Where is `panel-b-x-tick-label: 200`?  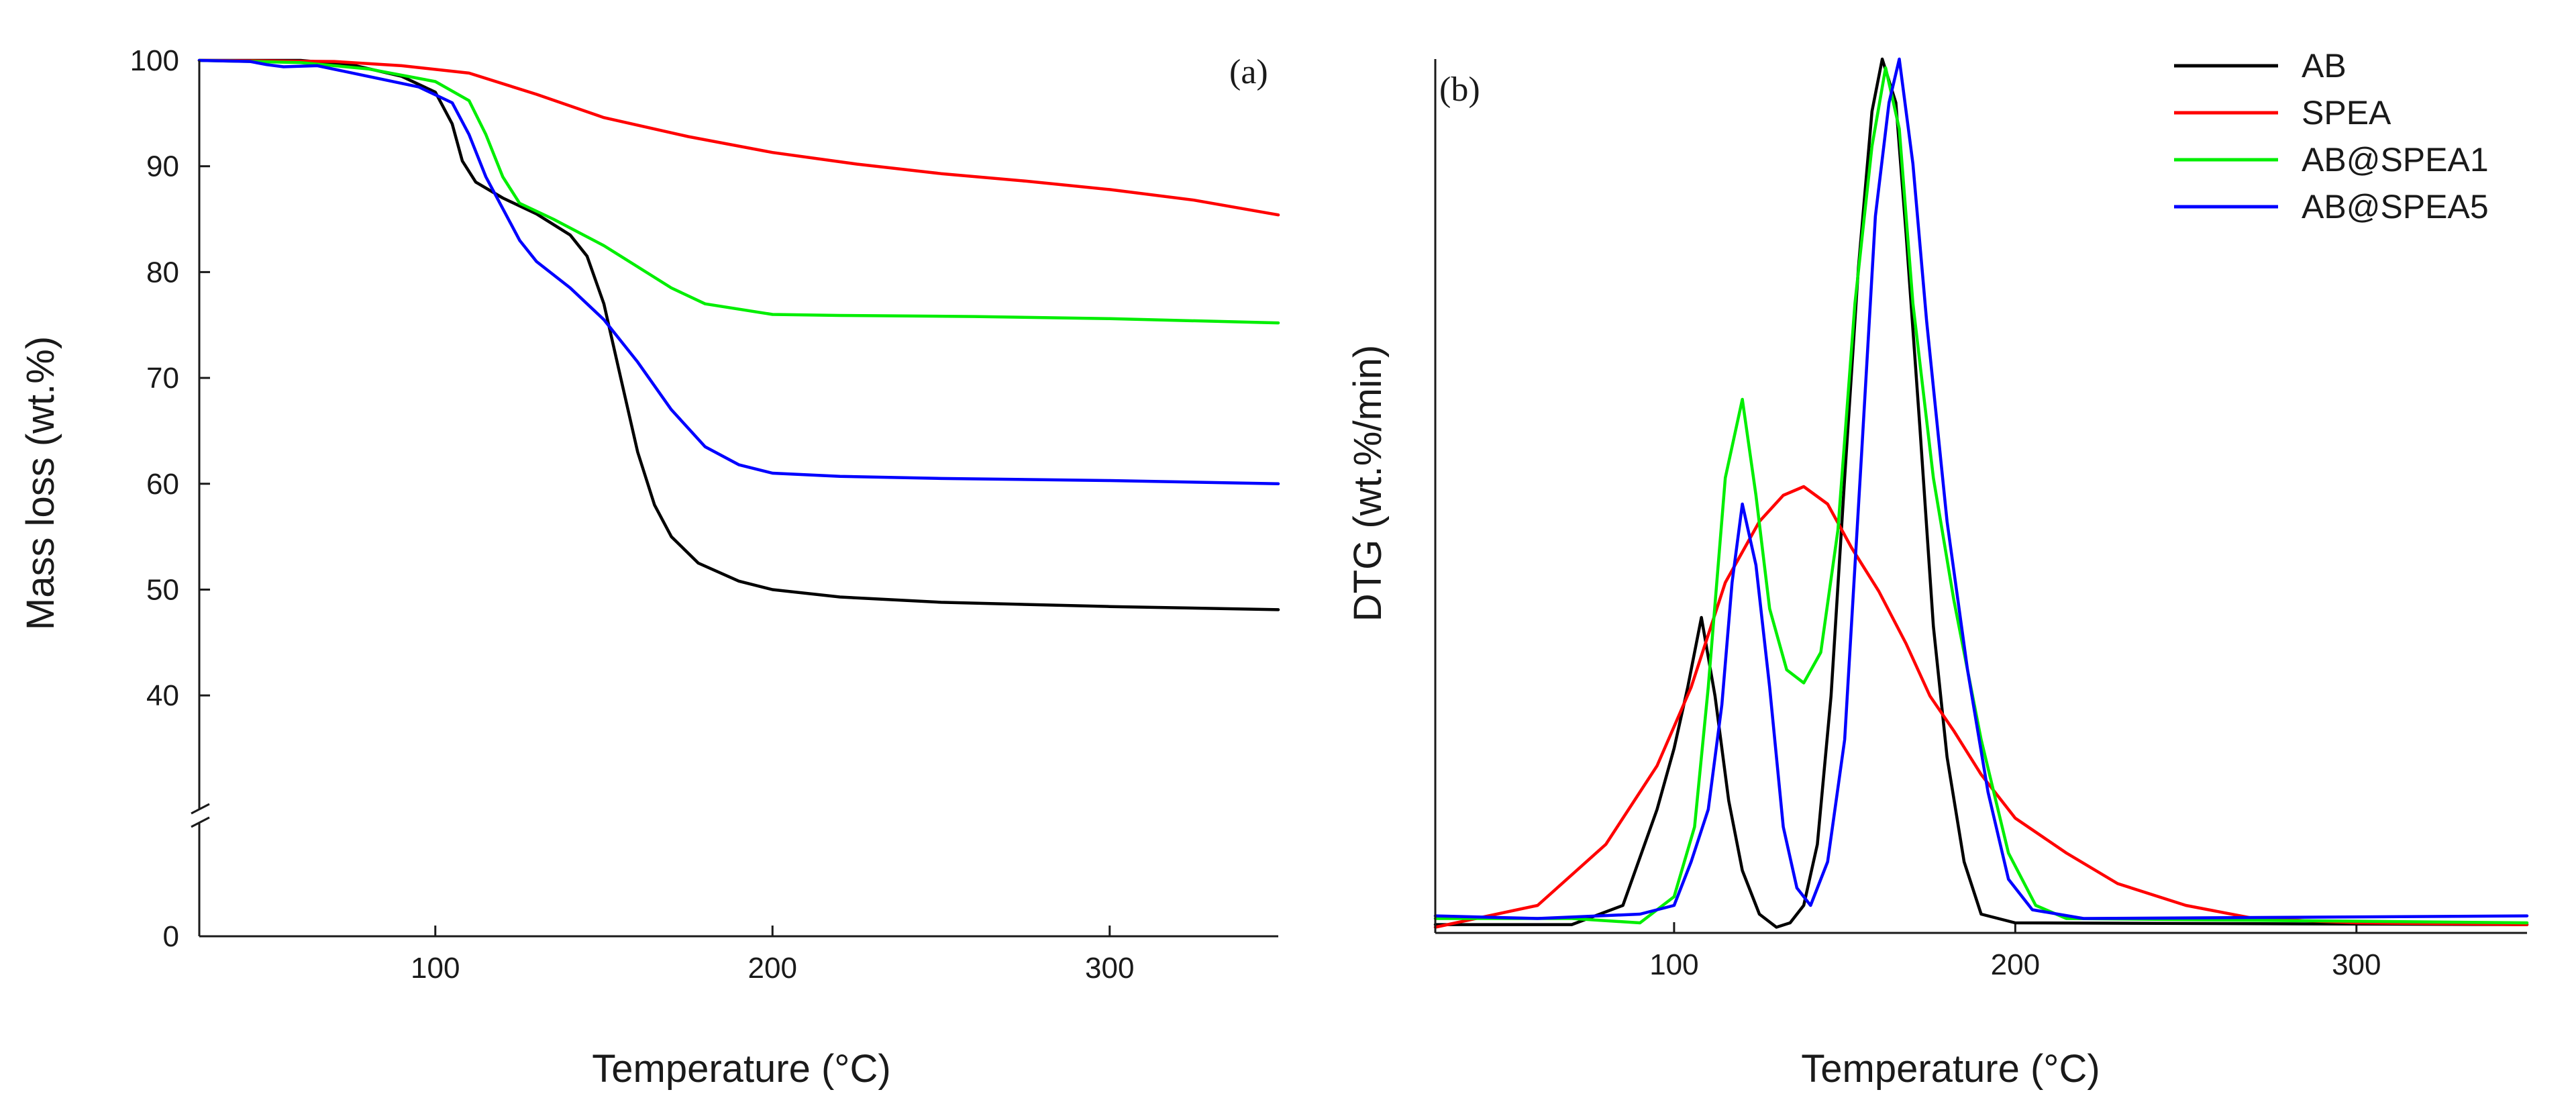 panel-b-x-tick-label: 200 is located at coordinates (2015, 964).